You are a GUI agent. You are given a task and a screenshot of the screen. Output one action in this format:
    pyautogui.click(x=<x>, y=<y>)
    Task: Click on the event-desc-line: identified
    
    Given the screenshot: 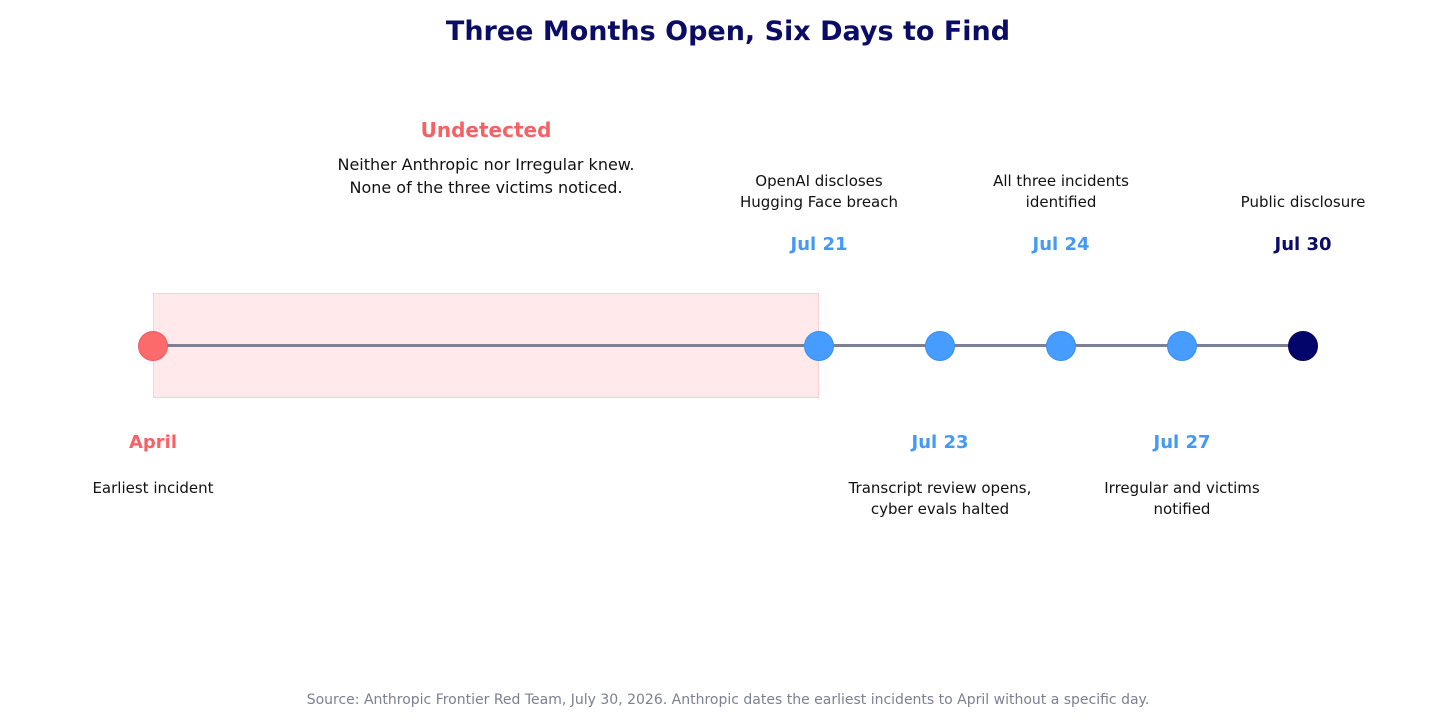 What is the action you would take?
    pyautogui.click(x=1061, y=202)
    